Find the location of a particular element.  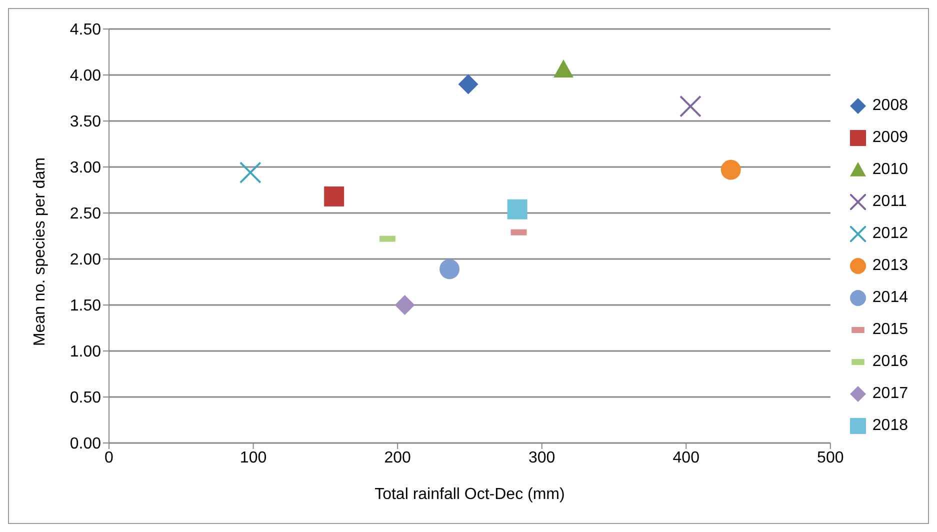

x-tick-label: 0 is located at coordinates (109, 457).